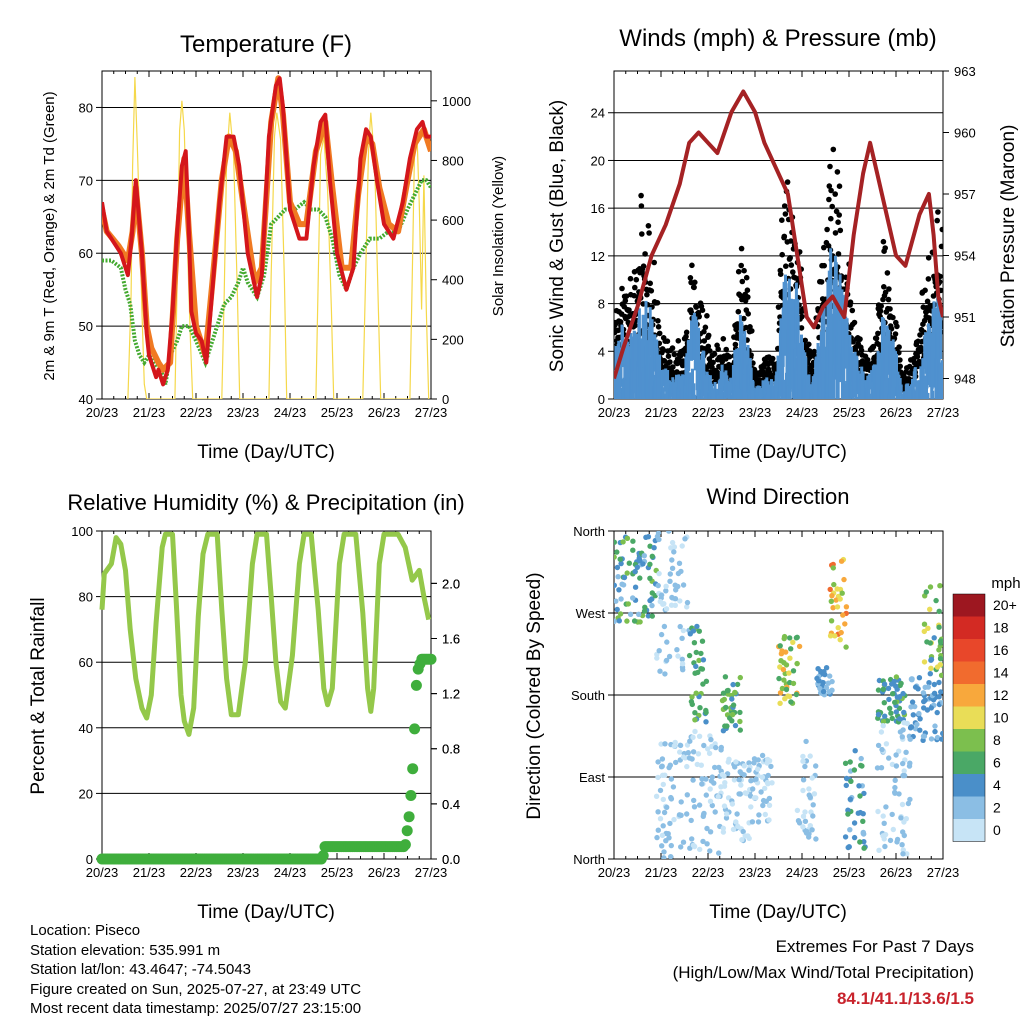 Image resolution: width=1024 pixels, height=1024 pixels. I want to click on y-tick-label: 8, so click(601, 304).